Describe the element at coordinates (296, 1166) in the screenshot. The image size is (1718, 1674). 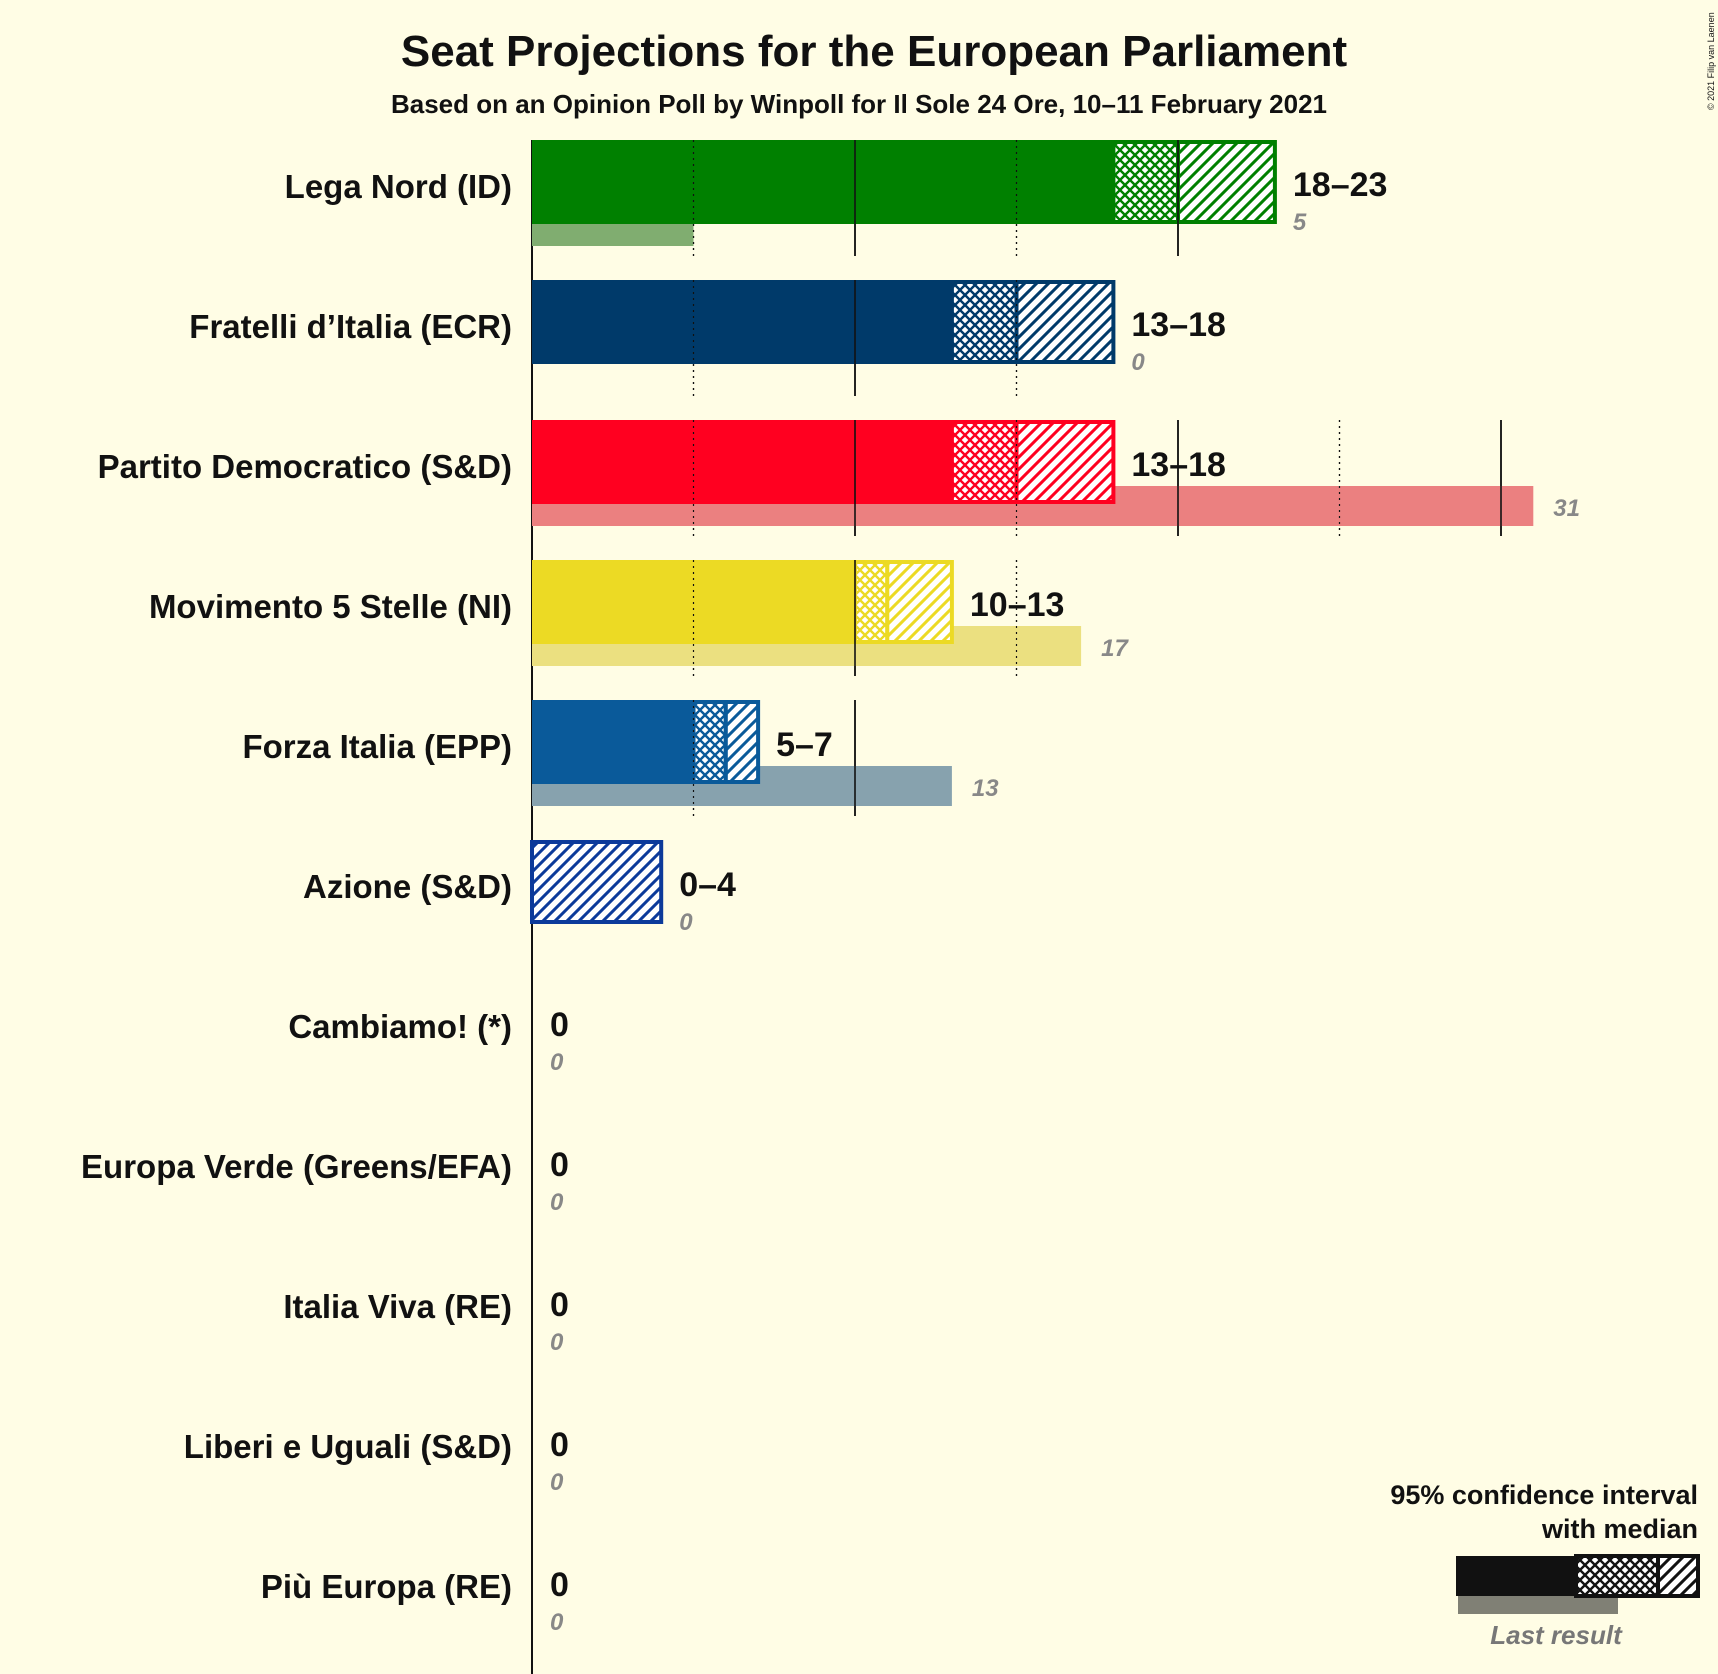
I see `party-label: Europa Verde (Greens/EFA)` at that location.